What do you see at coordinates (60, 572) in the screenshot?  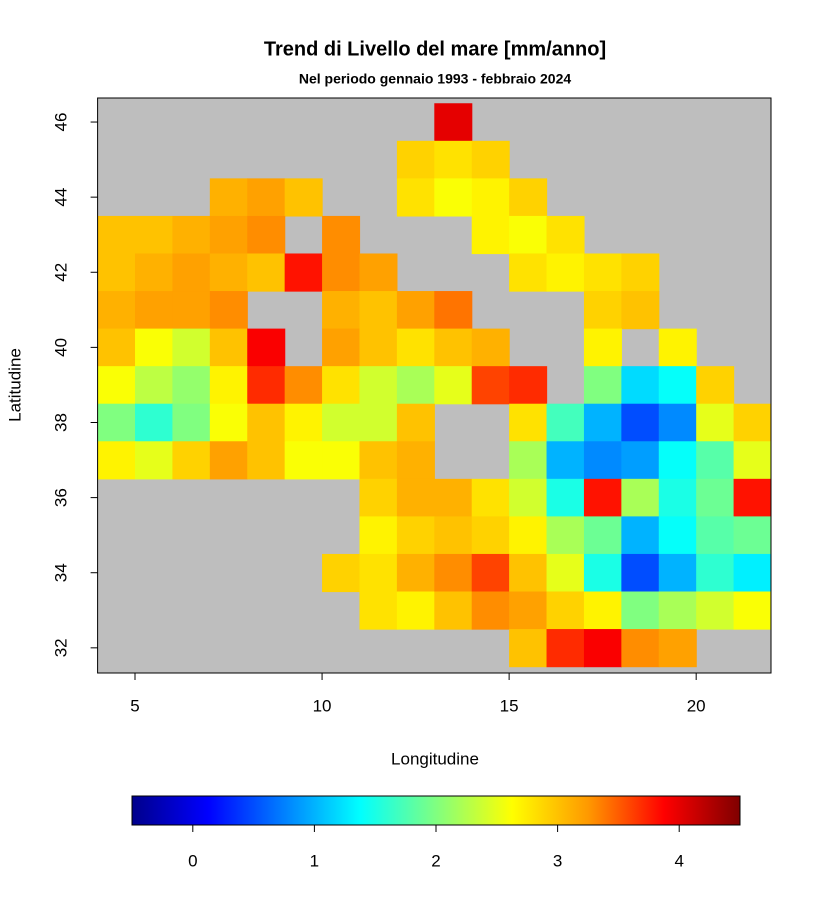 I see `y-tick-label: 34` at bounding box center [60, 572].